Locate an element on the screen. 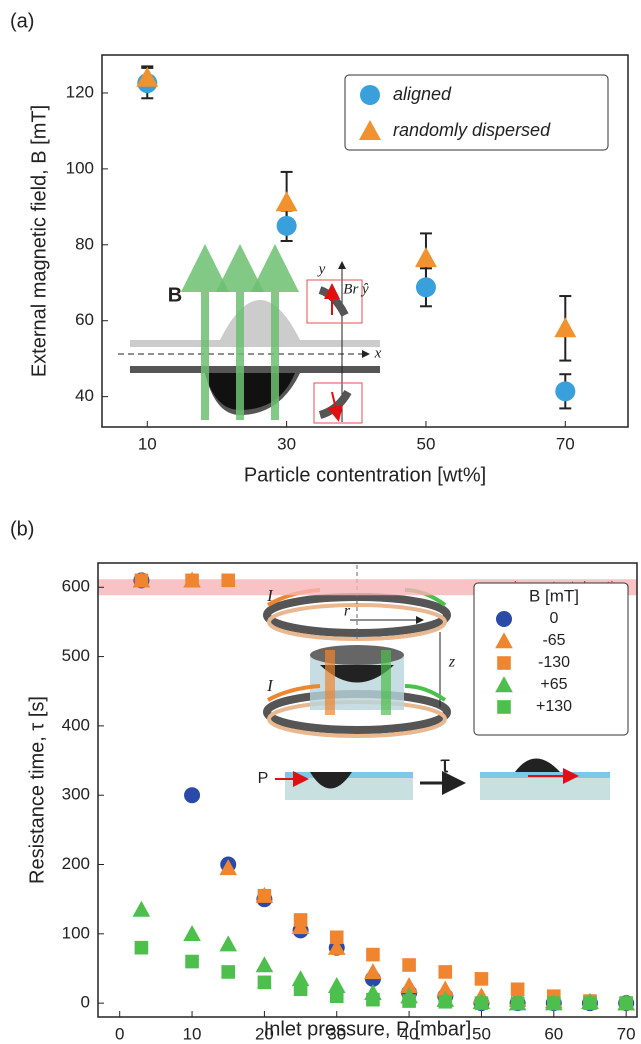  x-tick-label: 60 is located at coordinates (553, 1033).